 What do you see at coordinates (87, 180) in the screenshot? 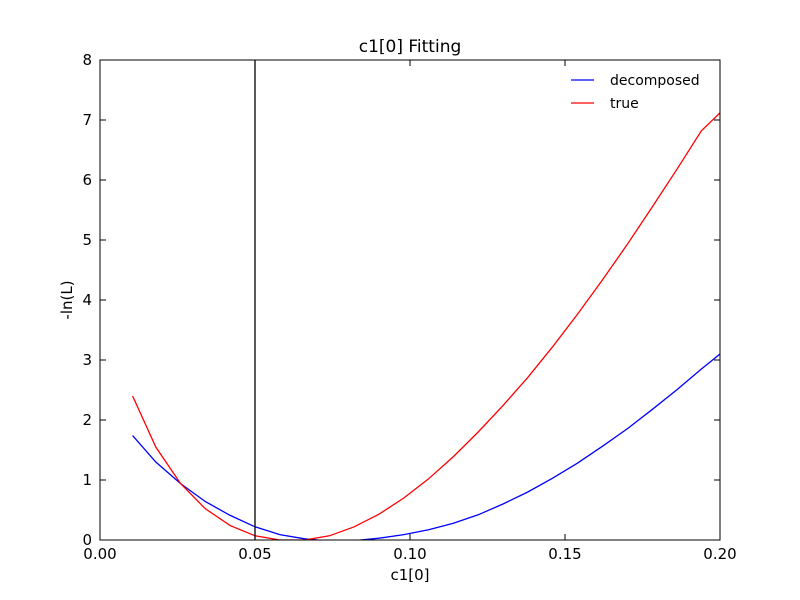
I see `y-tick-label: 6` at bounding box center [87, 180].